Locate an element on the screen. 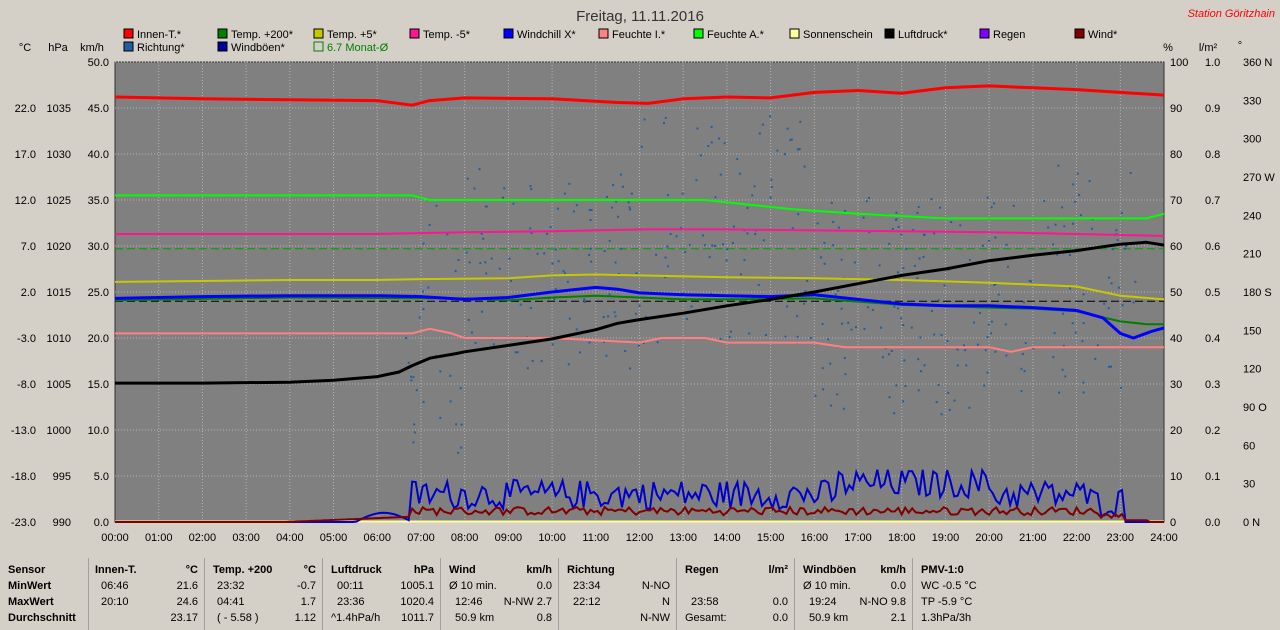 The height and width of the screenshot is (630, 1280). tick-label-hpa: 1030 is located at coordinates (59, 155).